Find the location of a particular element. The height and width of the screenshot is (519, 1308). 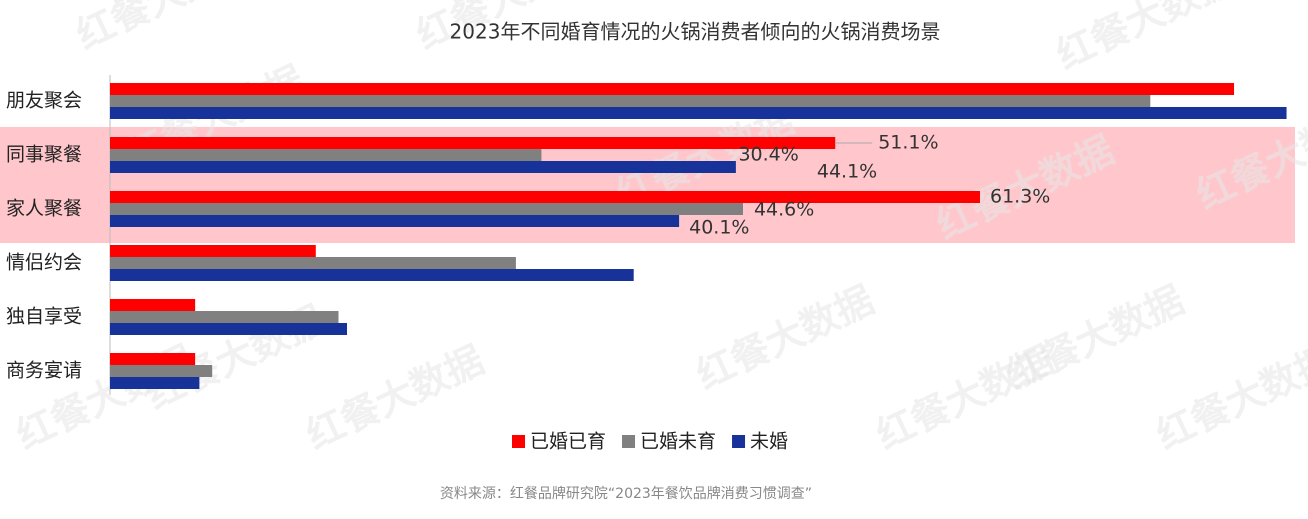

source-note: 资料来源：红餐品牌研究院“2023年餐饮品牌消费习惯调查” is located at coordinates (626, 493).